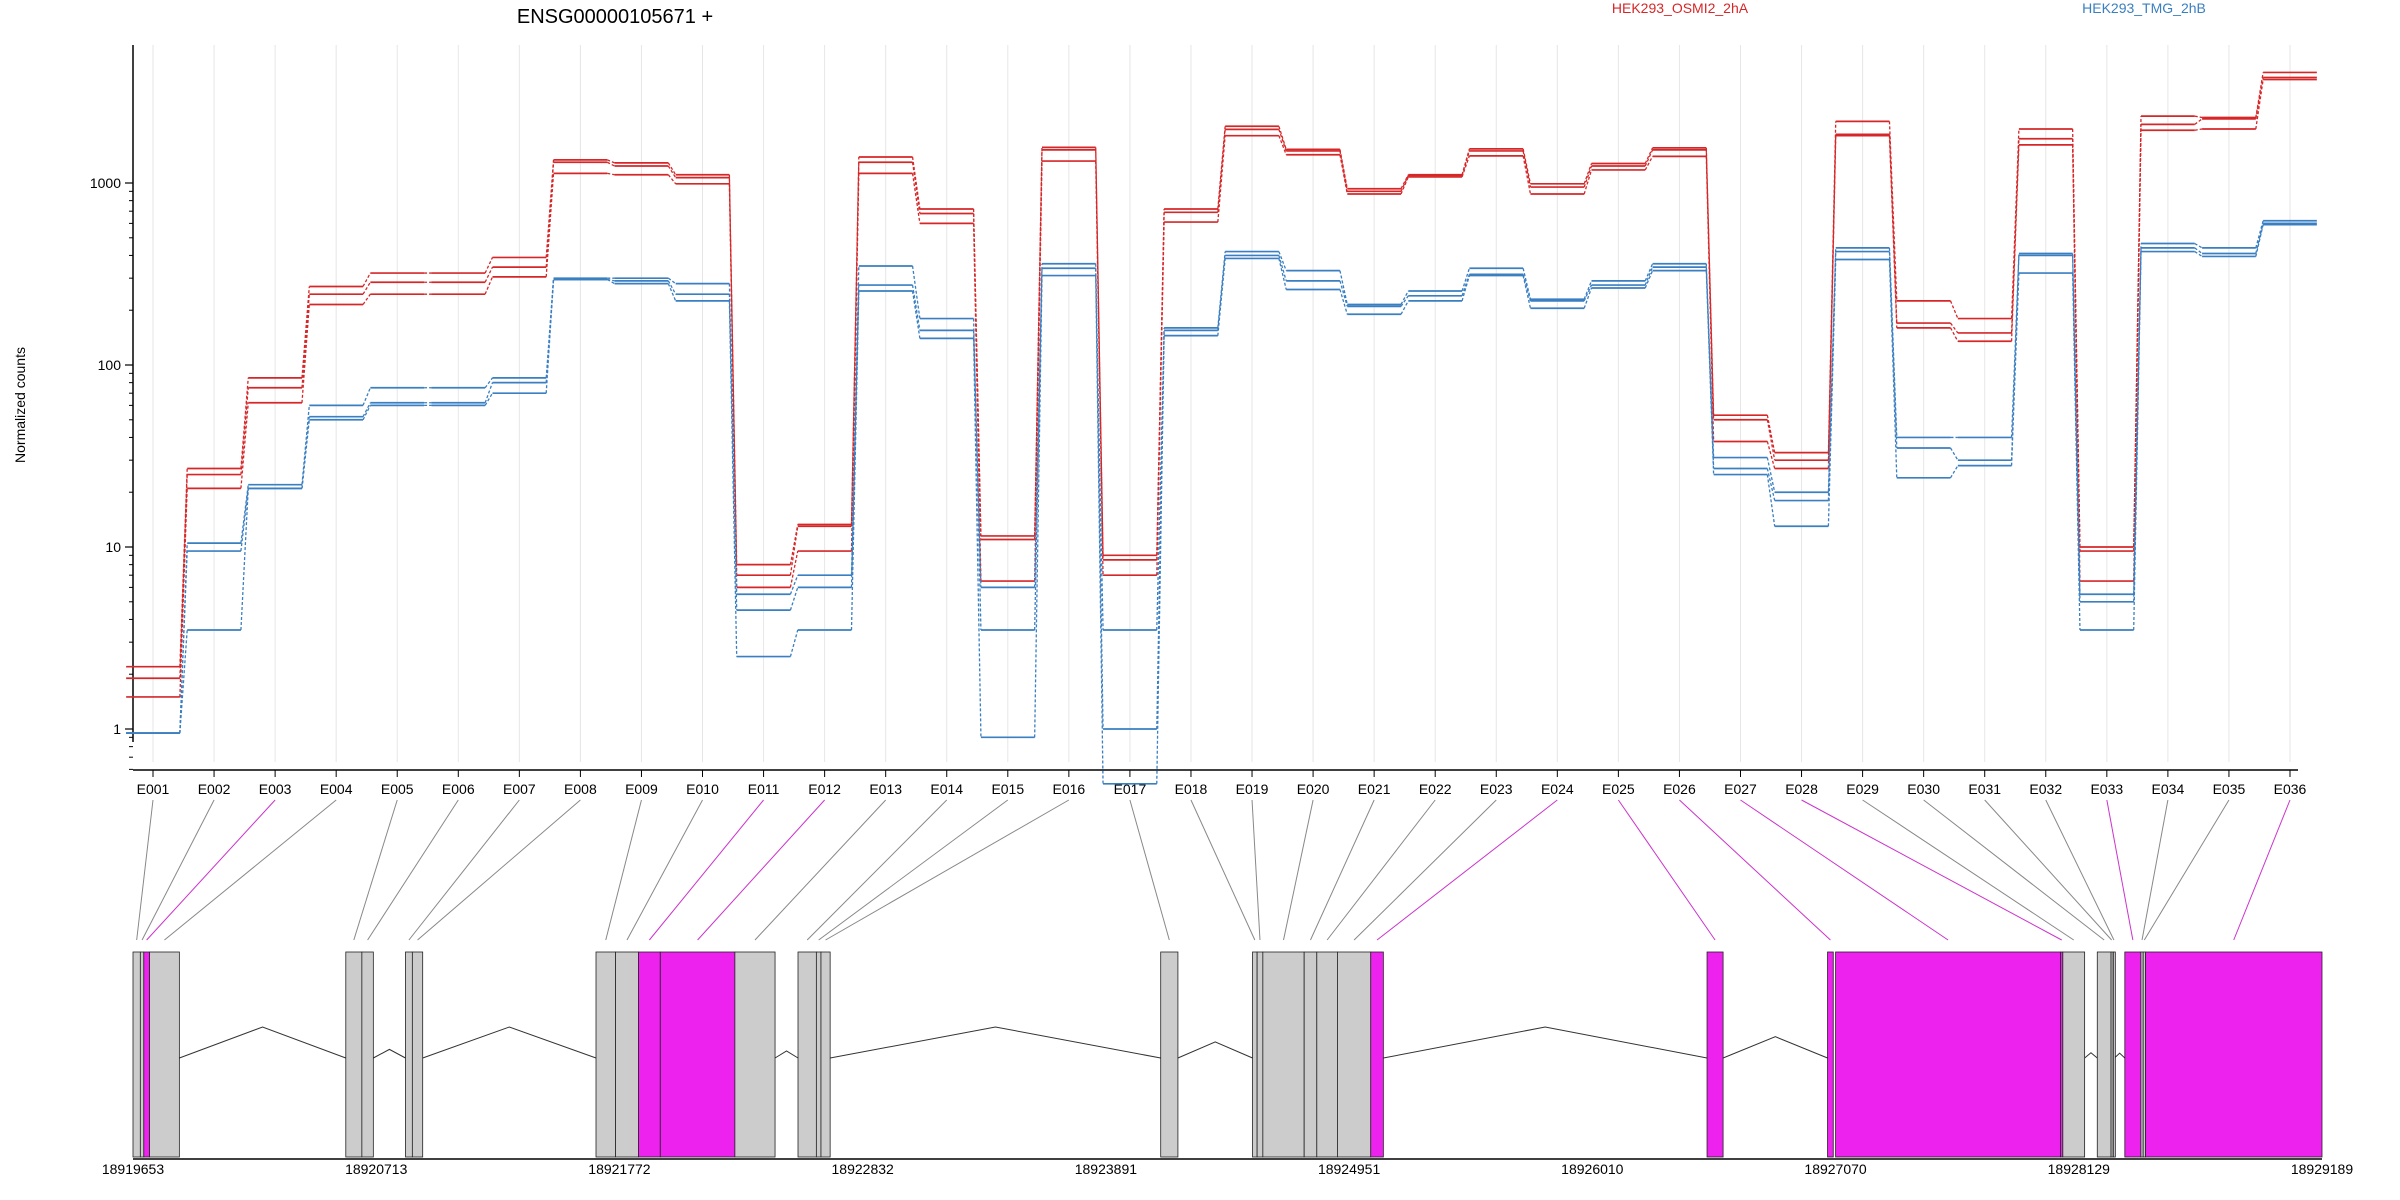 The height and width of the screenshot is (1200, 2400). I want to click on genomic-coordinate-label: 18927070, so click(1835, 1169).